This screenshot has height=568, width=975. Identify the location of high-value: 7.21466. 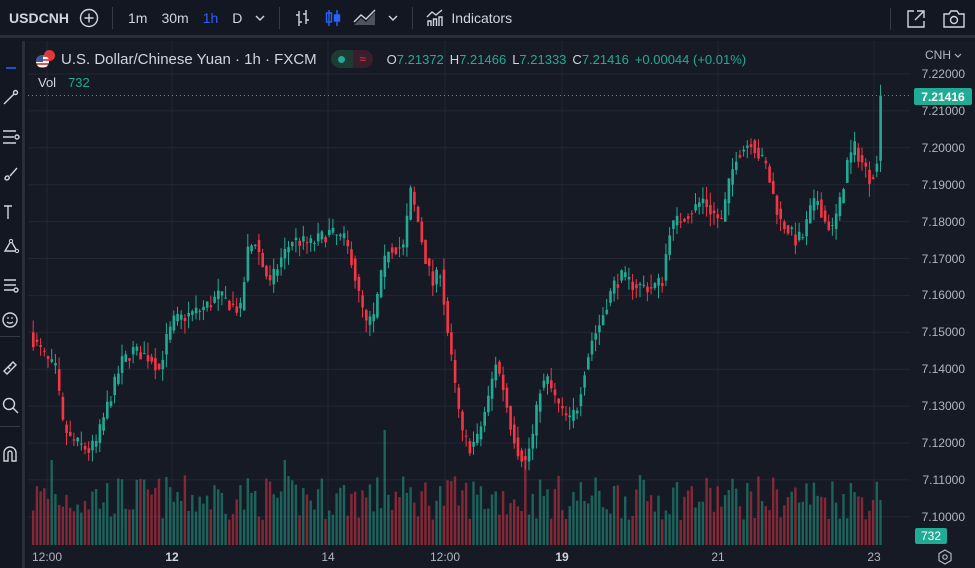
(483, 59).